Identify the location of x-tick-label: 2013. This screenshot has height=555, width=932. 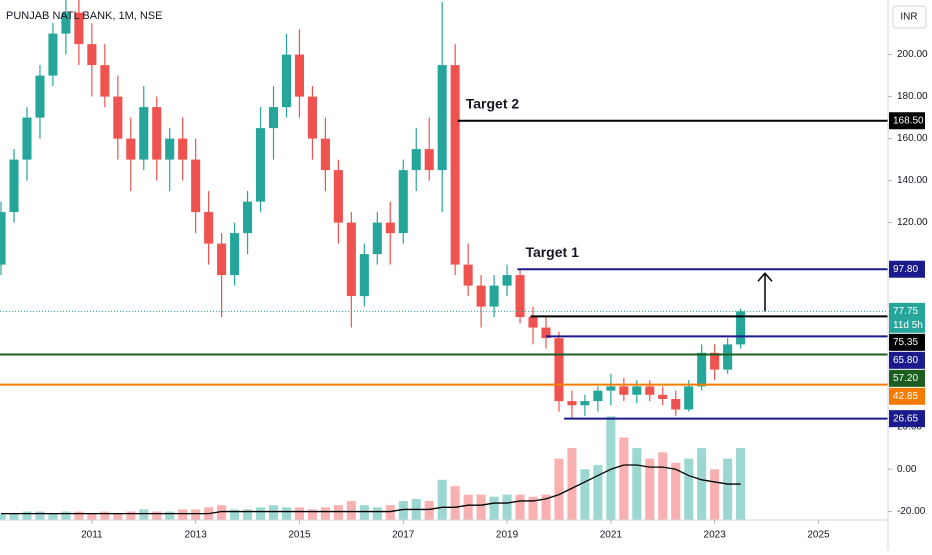
(196, 535).